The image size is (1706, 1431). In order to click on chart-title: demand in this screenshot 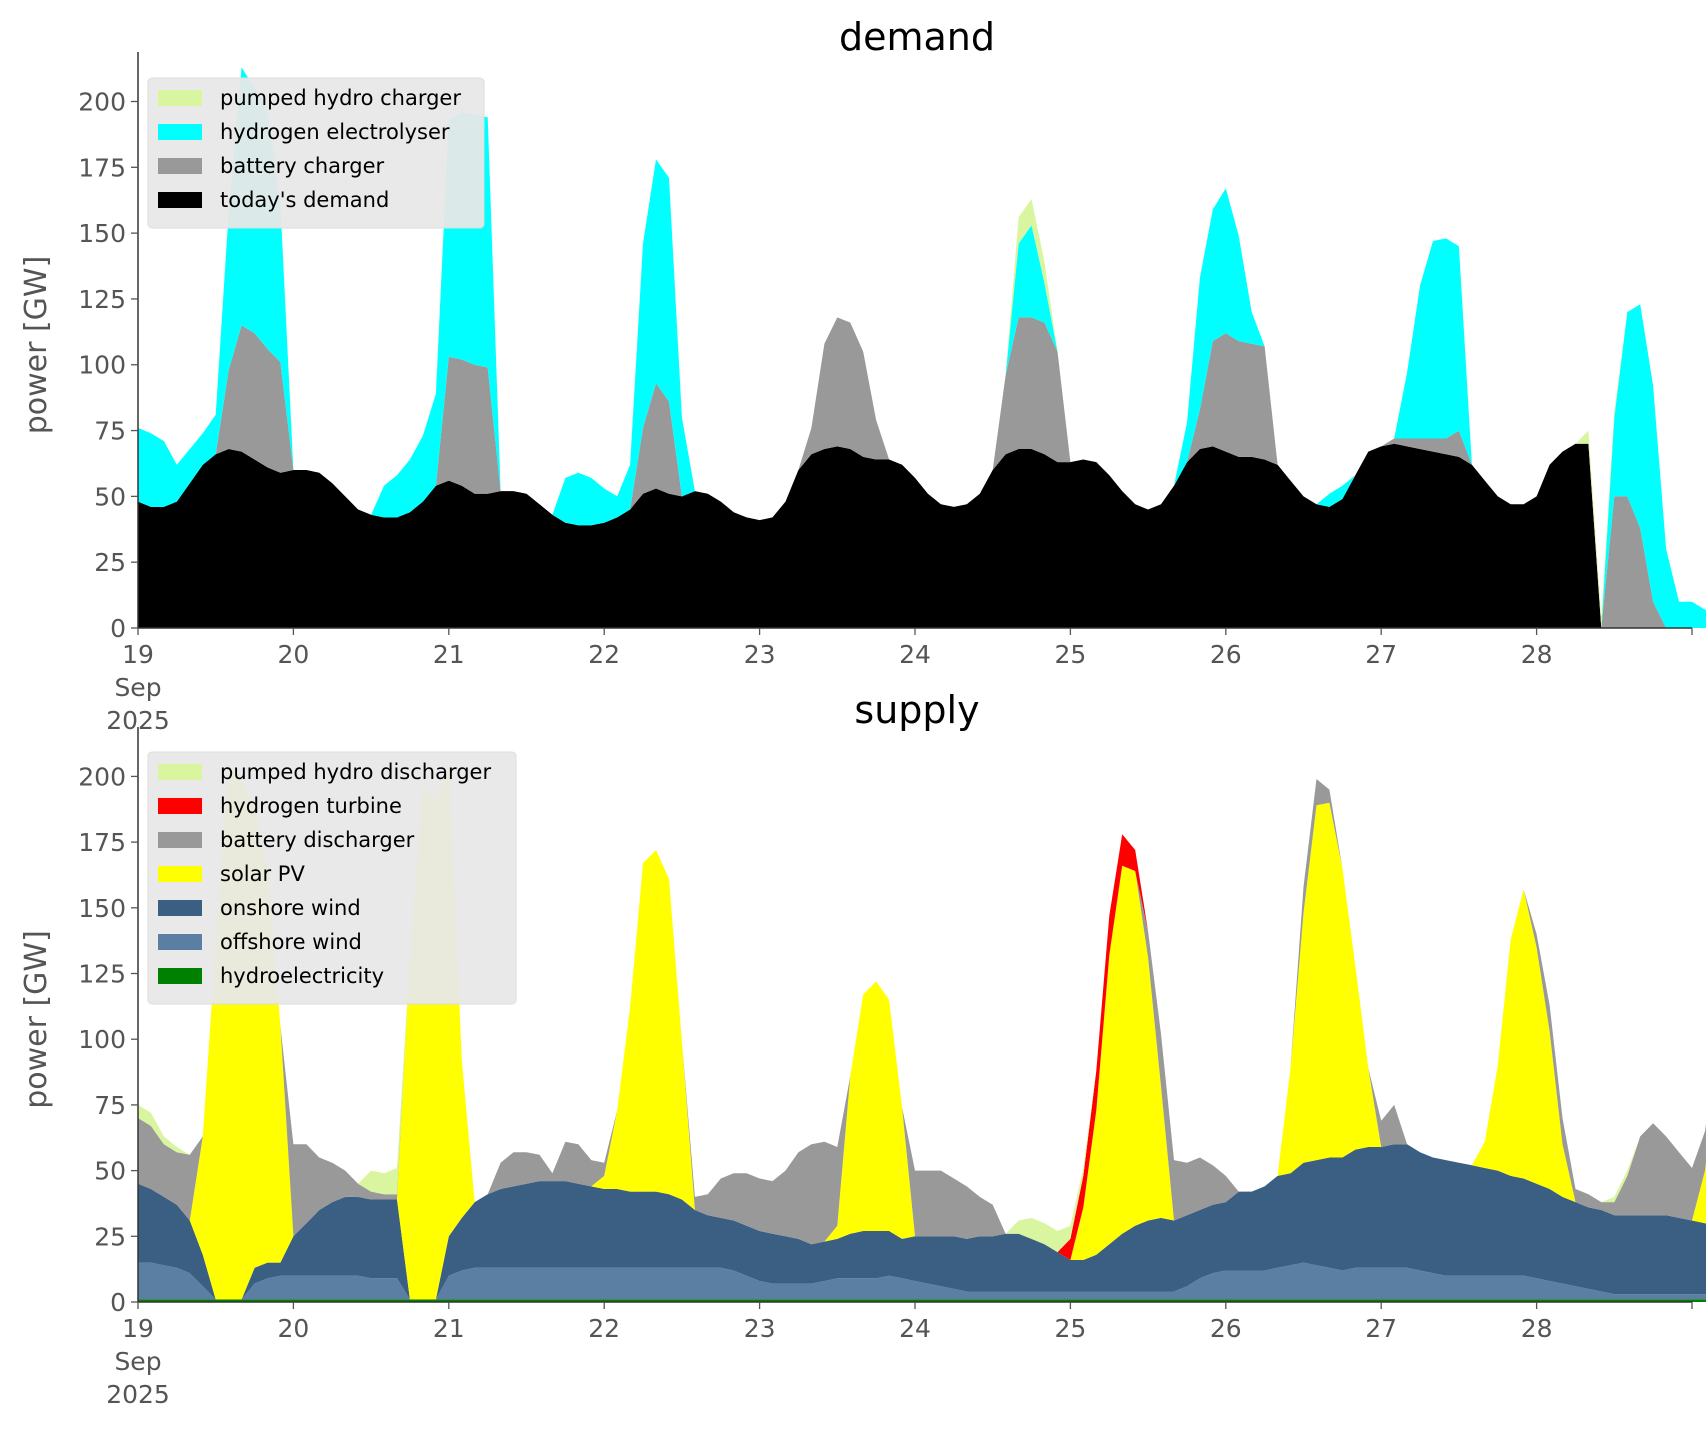, I will do `click(917, 37)`.